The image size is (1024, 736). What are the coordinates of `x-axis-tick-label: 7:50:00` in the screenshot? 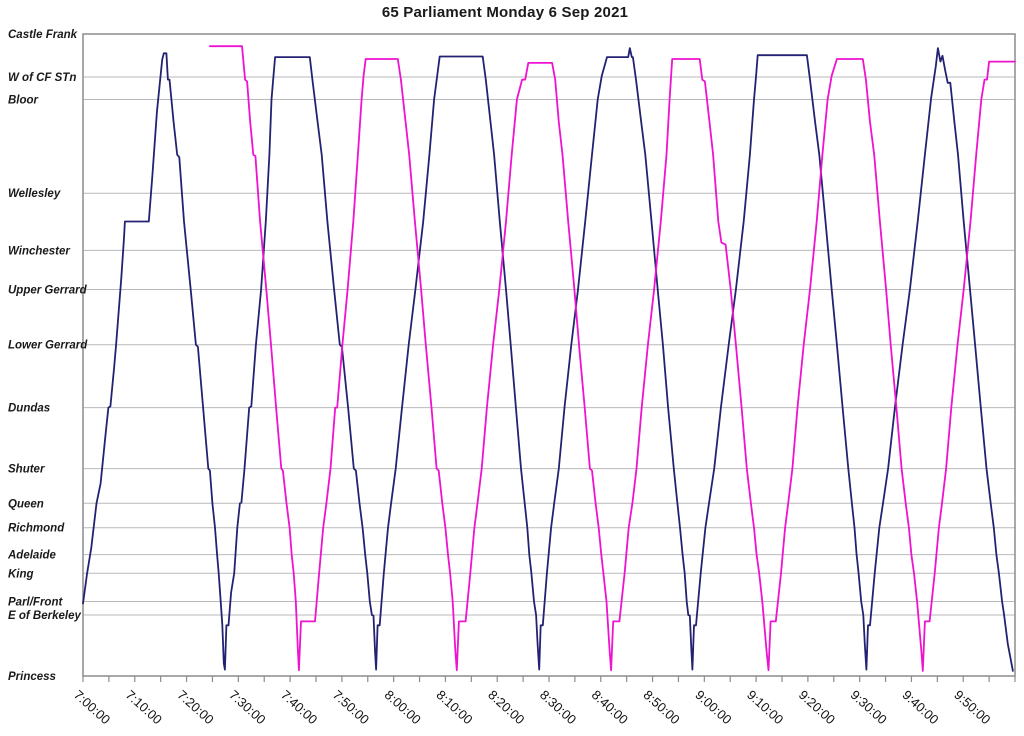 It's located at (351, 707).